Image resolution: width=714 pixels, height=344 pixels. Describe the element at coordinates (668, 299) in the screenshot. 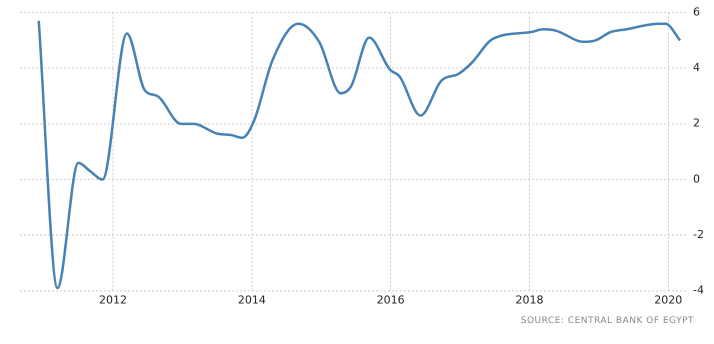

I see `x-tick-label: 2020` at that location.